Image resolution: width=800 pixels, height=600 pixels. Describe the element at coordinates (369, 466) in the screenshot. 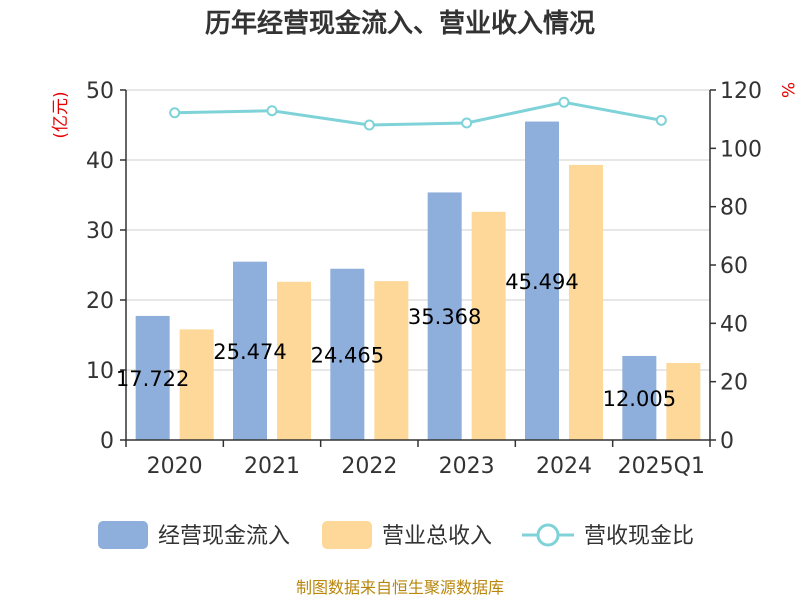

I see `x-tick-label: 2022` at that location.